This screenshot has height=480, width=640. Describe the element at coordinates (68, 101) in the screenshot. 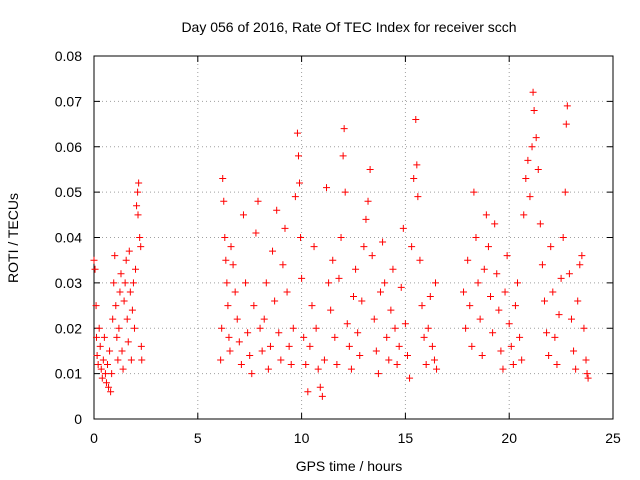

I see `y-tick-label: 0.07` at that location.